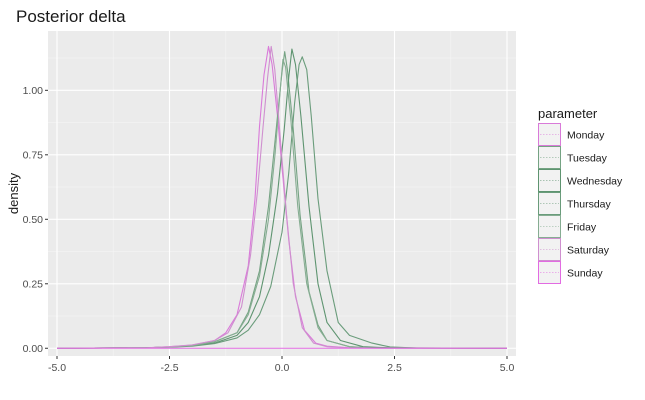 The image size is (645, 400). Describe the element at coordinates (33, 155) in the screenshot. I see `y-tick-label: 0.75` at that location.